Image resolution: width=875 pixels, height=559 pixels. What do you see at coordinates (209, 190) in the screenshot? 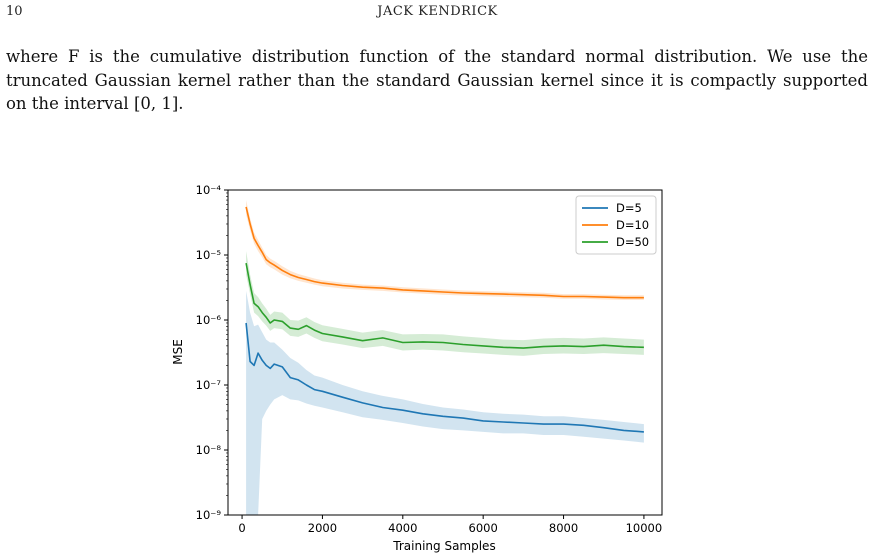
I see `y-tick-label: 10⁻⁴` at bounding box center [209, 190].